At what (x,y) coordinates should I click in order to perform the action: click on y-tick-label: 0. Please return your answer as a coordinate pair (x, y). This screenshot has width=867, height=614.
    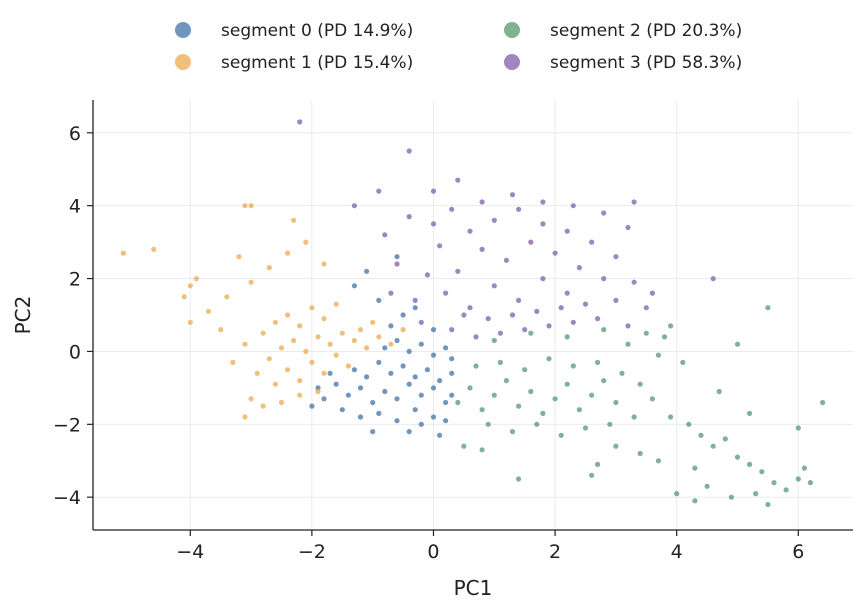
    Looking at the image, I should click on (75, 352).